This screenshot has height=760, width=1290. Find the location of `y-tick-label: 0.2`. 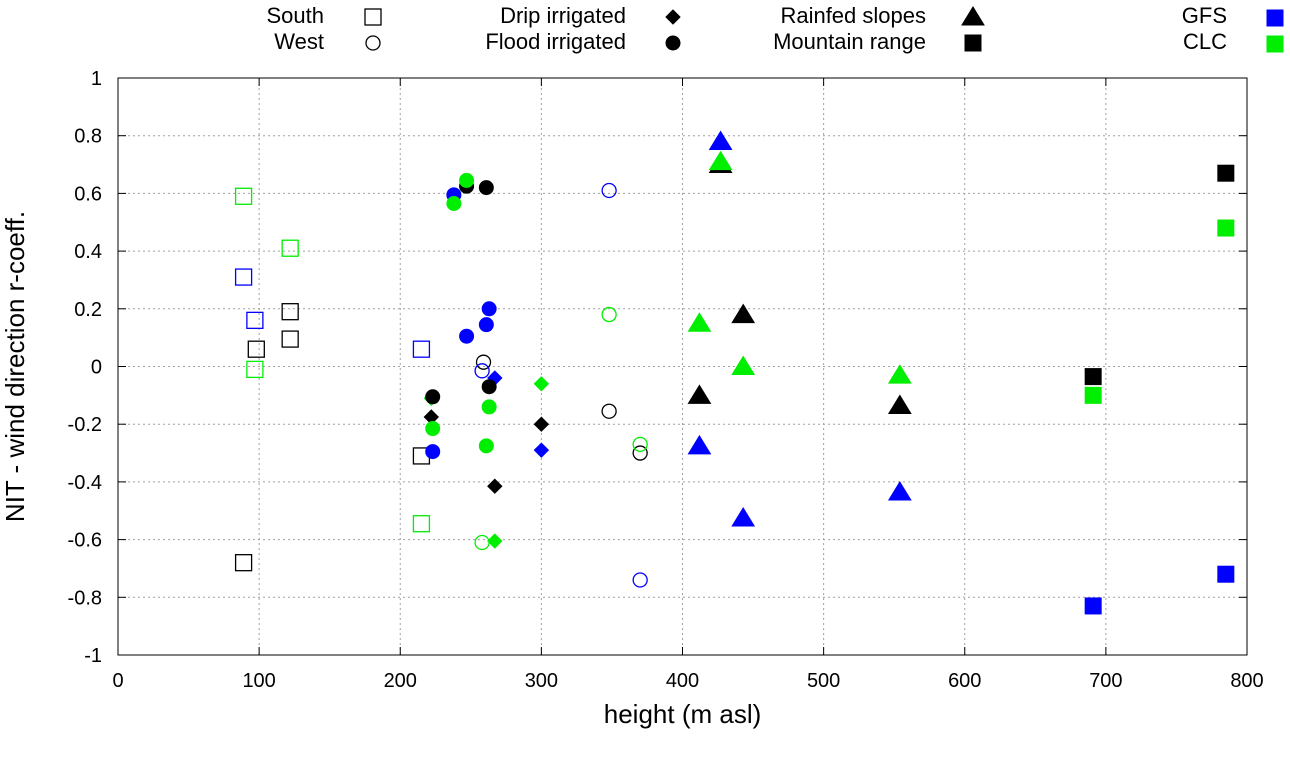

y-tick-label: 0.2 is located at coordinates (88, 310).